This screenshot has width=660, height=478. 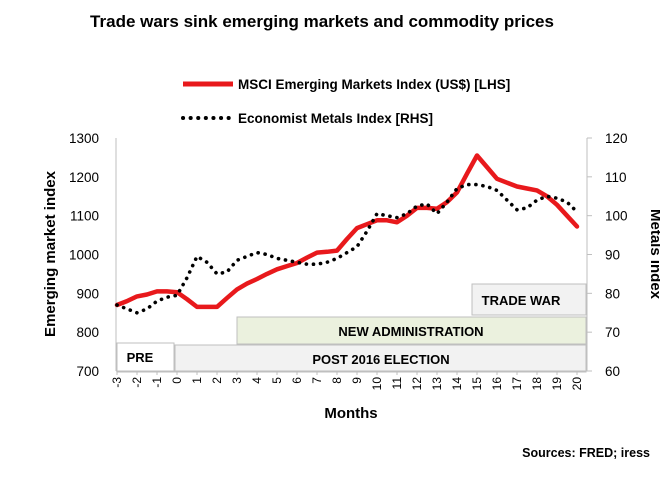 I want to click on left-tick-label: 1200, so click(x=84, y=177).